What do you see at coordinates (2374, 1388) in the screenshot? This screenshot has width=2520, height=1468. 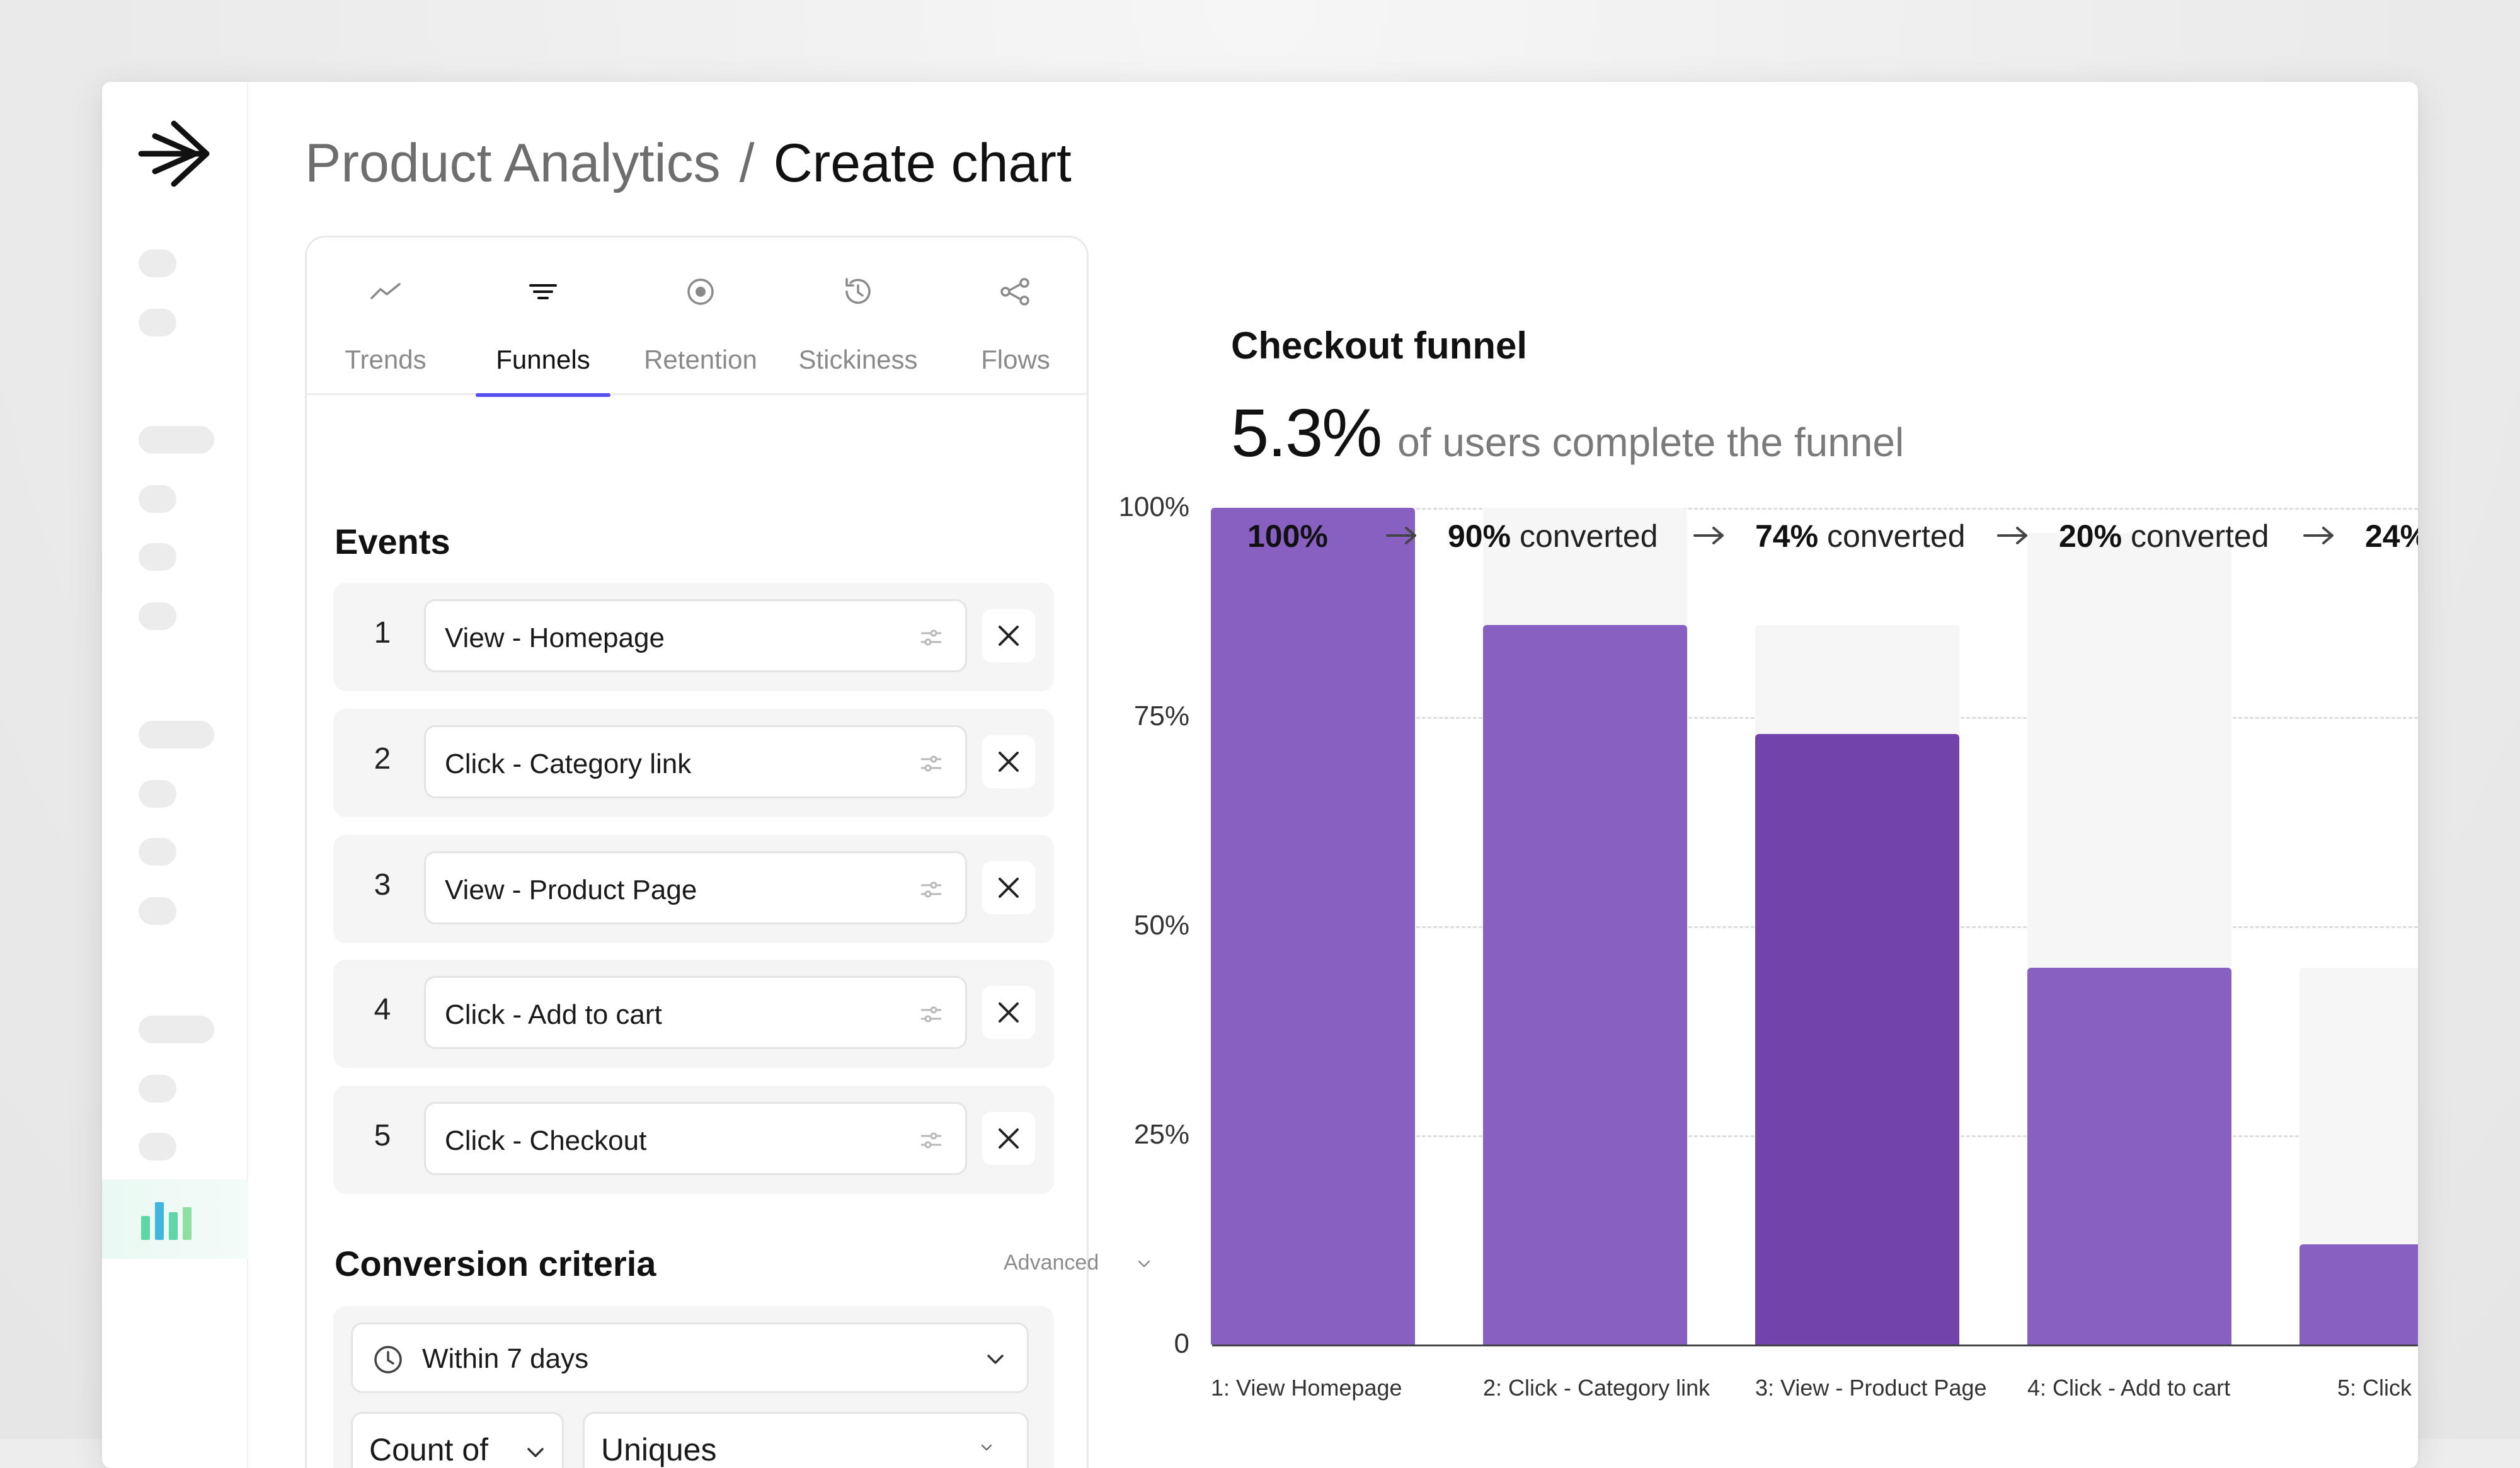 I see `x-tick-label: 5: Click` at bounding box center [2374, 1388].